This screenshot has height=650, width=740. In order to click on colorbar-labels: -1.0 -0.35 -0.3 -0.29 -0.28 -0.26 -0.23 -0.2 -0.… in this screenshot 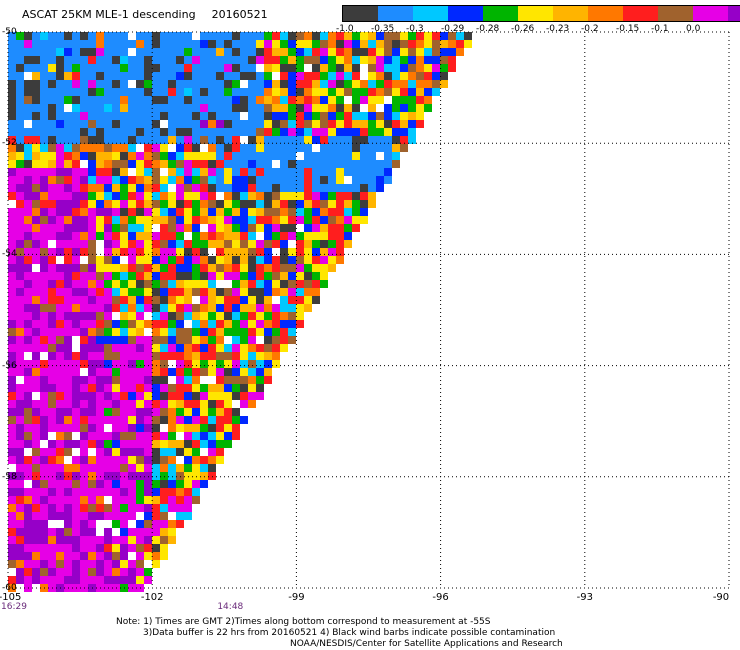, I will do `click(531, 30)`.